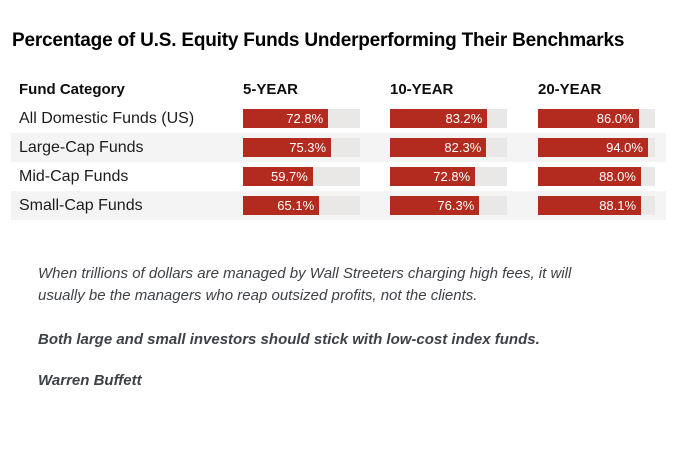 The image size is (680, 460). Describe the element at coordinates (422, 89) in the screenshot. I see `column-header-10-year: 10-YEAR` at that location.